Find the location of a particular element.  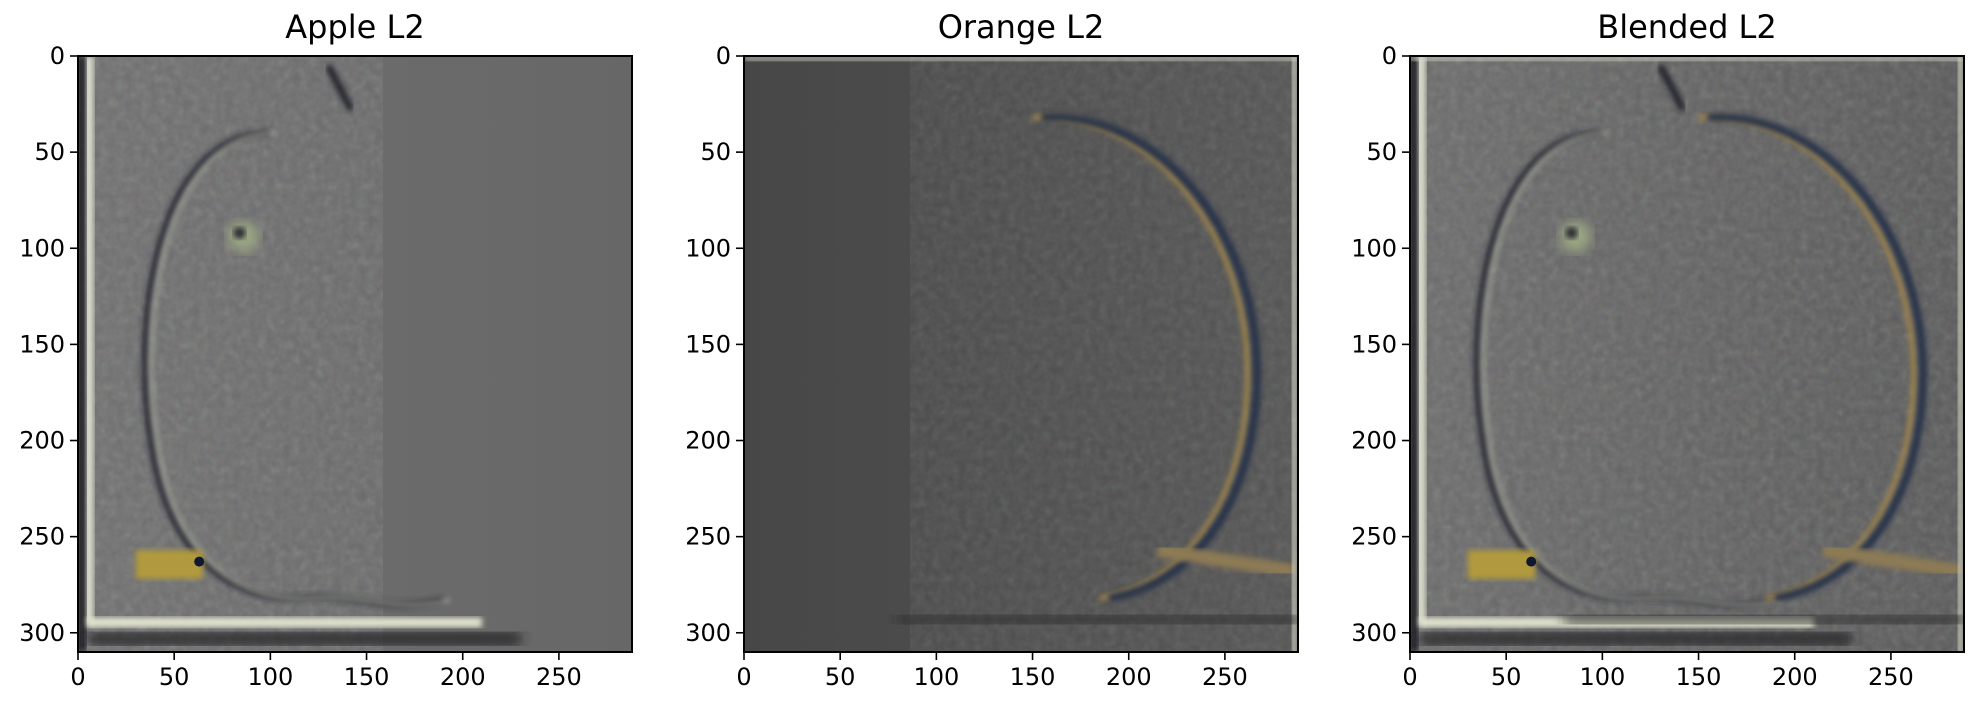

texture-noise is located at coordinates (230, 354).